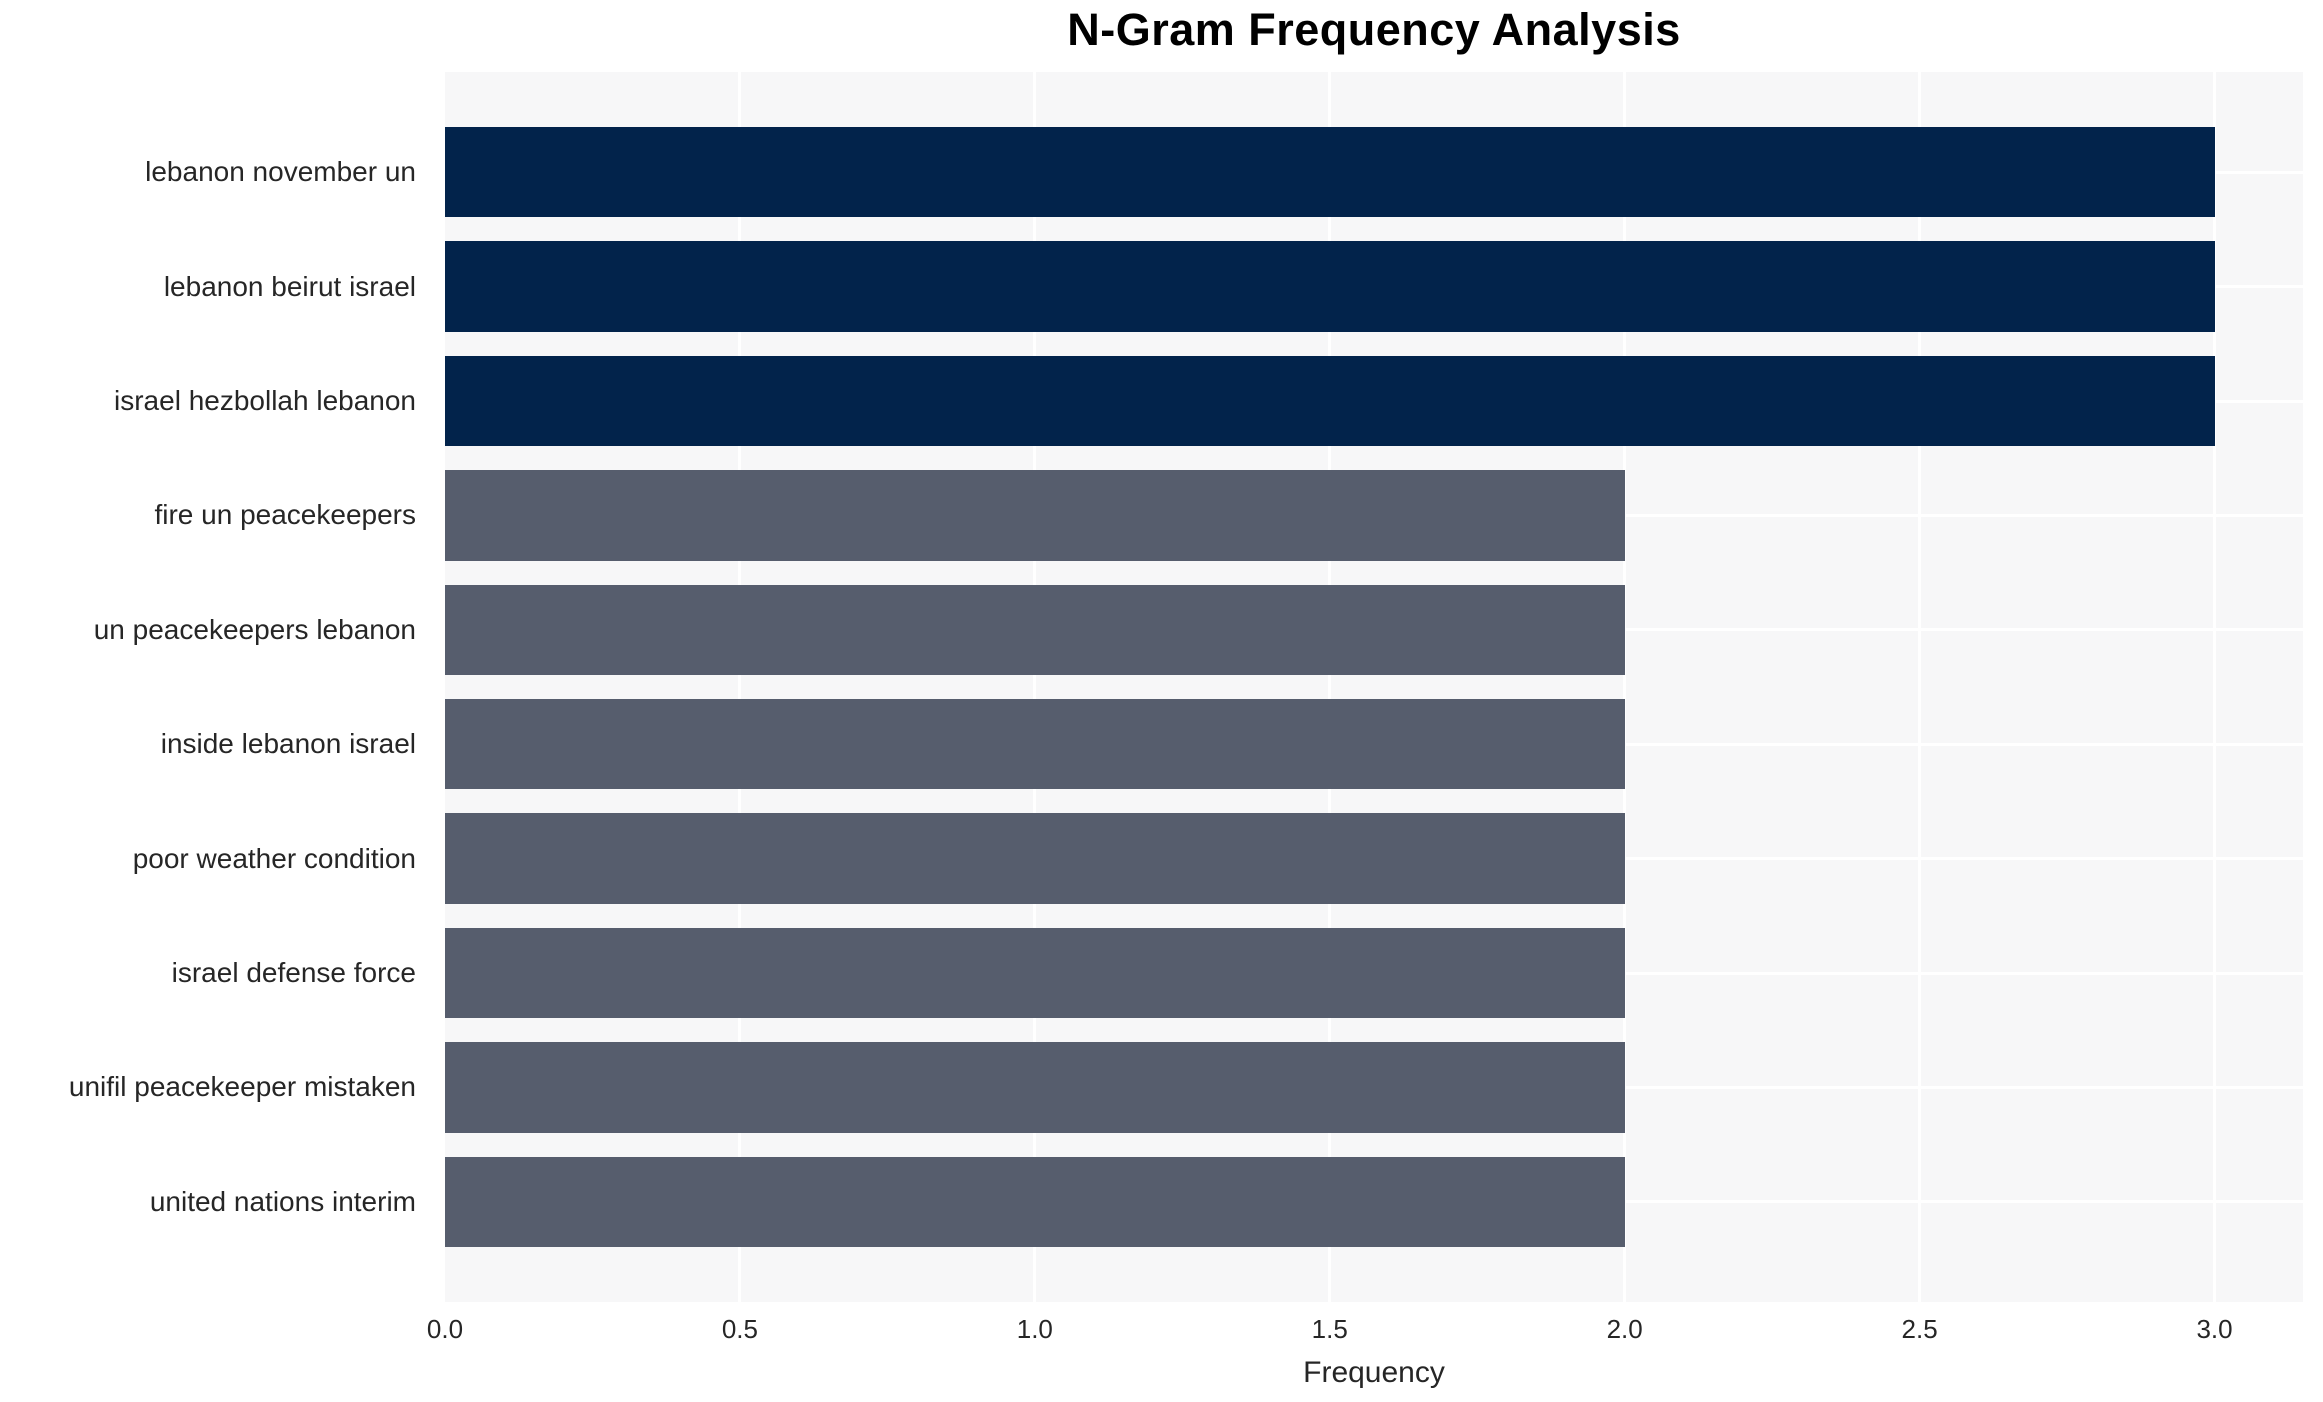  I want to click on bar-un-peacekeepers-lebanon, so click(1035, 630).